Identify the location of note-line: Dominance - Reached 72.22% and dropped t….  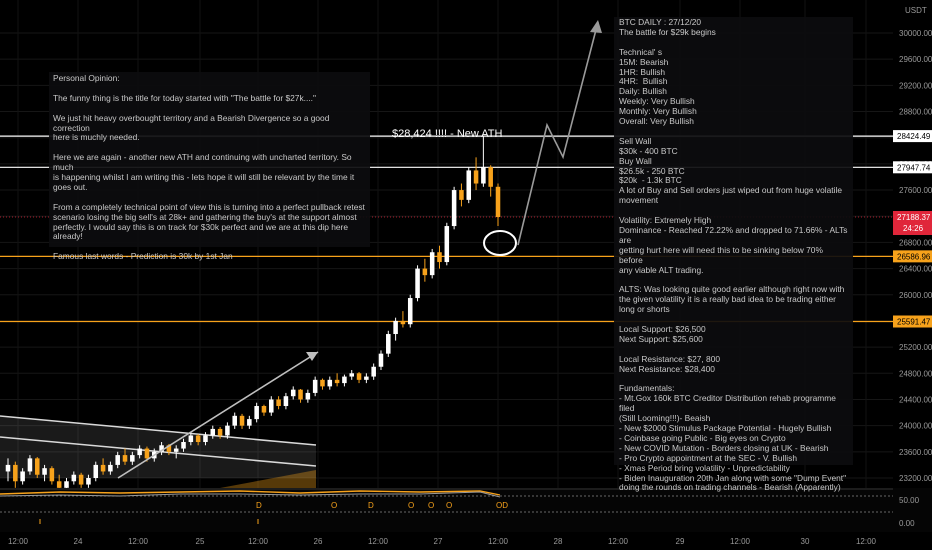
(734, 234).